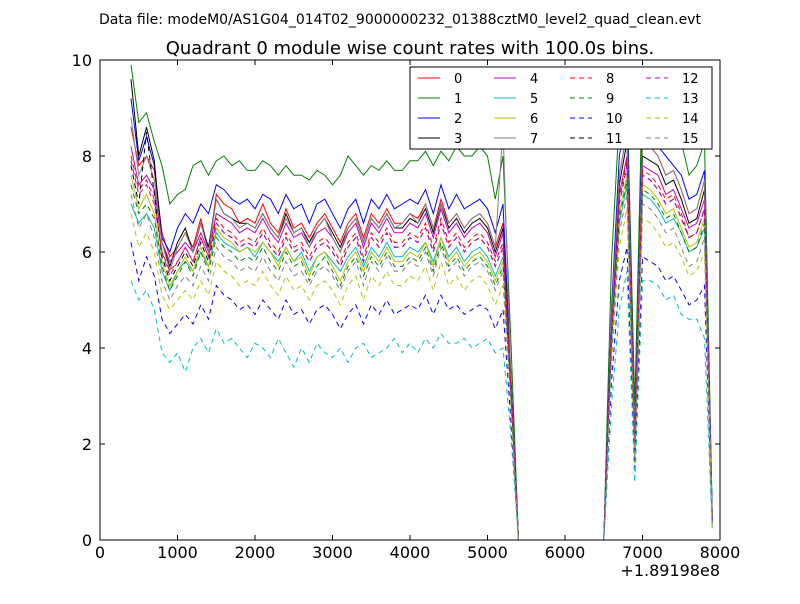  Describe the element at coordinates (255, 552) in the screenshot. I see `x-tick-label: 2000` at that location.